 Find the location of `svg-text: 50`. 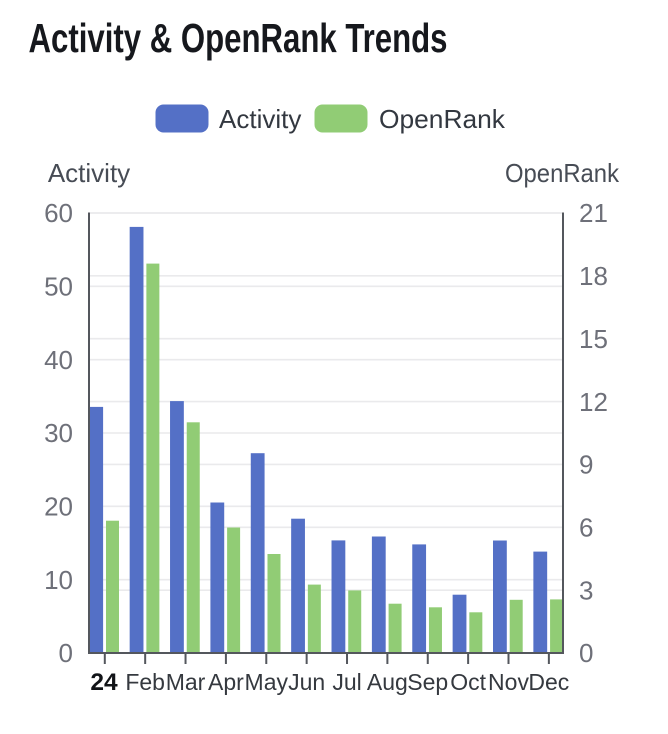

svg-text: 50 is located at coordinates (58, 287).